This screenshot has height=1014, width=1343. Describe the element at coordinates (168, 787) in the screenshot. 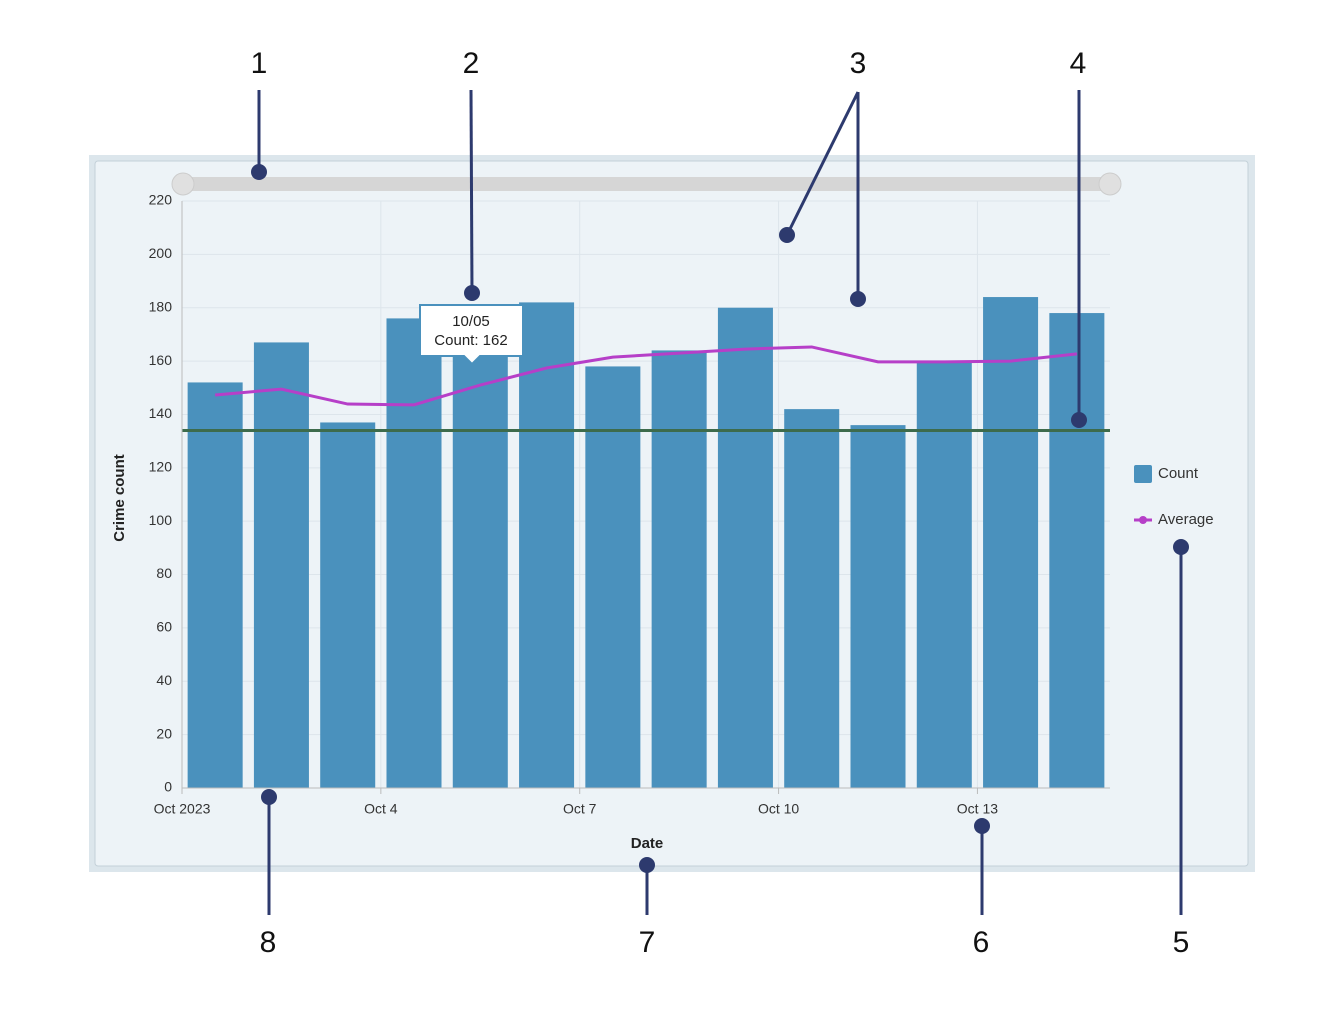

I see `y-tick-label: 0` at that location.